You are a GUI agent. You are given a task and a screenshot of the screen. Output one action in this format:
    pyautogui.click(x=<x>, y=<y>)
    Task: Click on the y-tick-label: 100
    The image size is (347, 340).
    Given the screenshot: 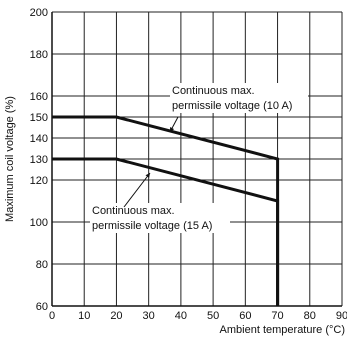 What is the action you would take?
    pyautogui.click(x=39, y=223)
    